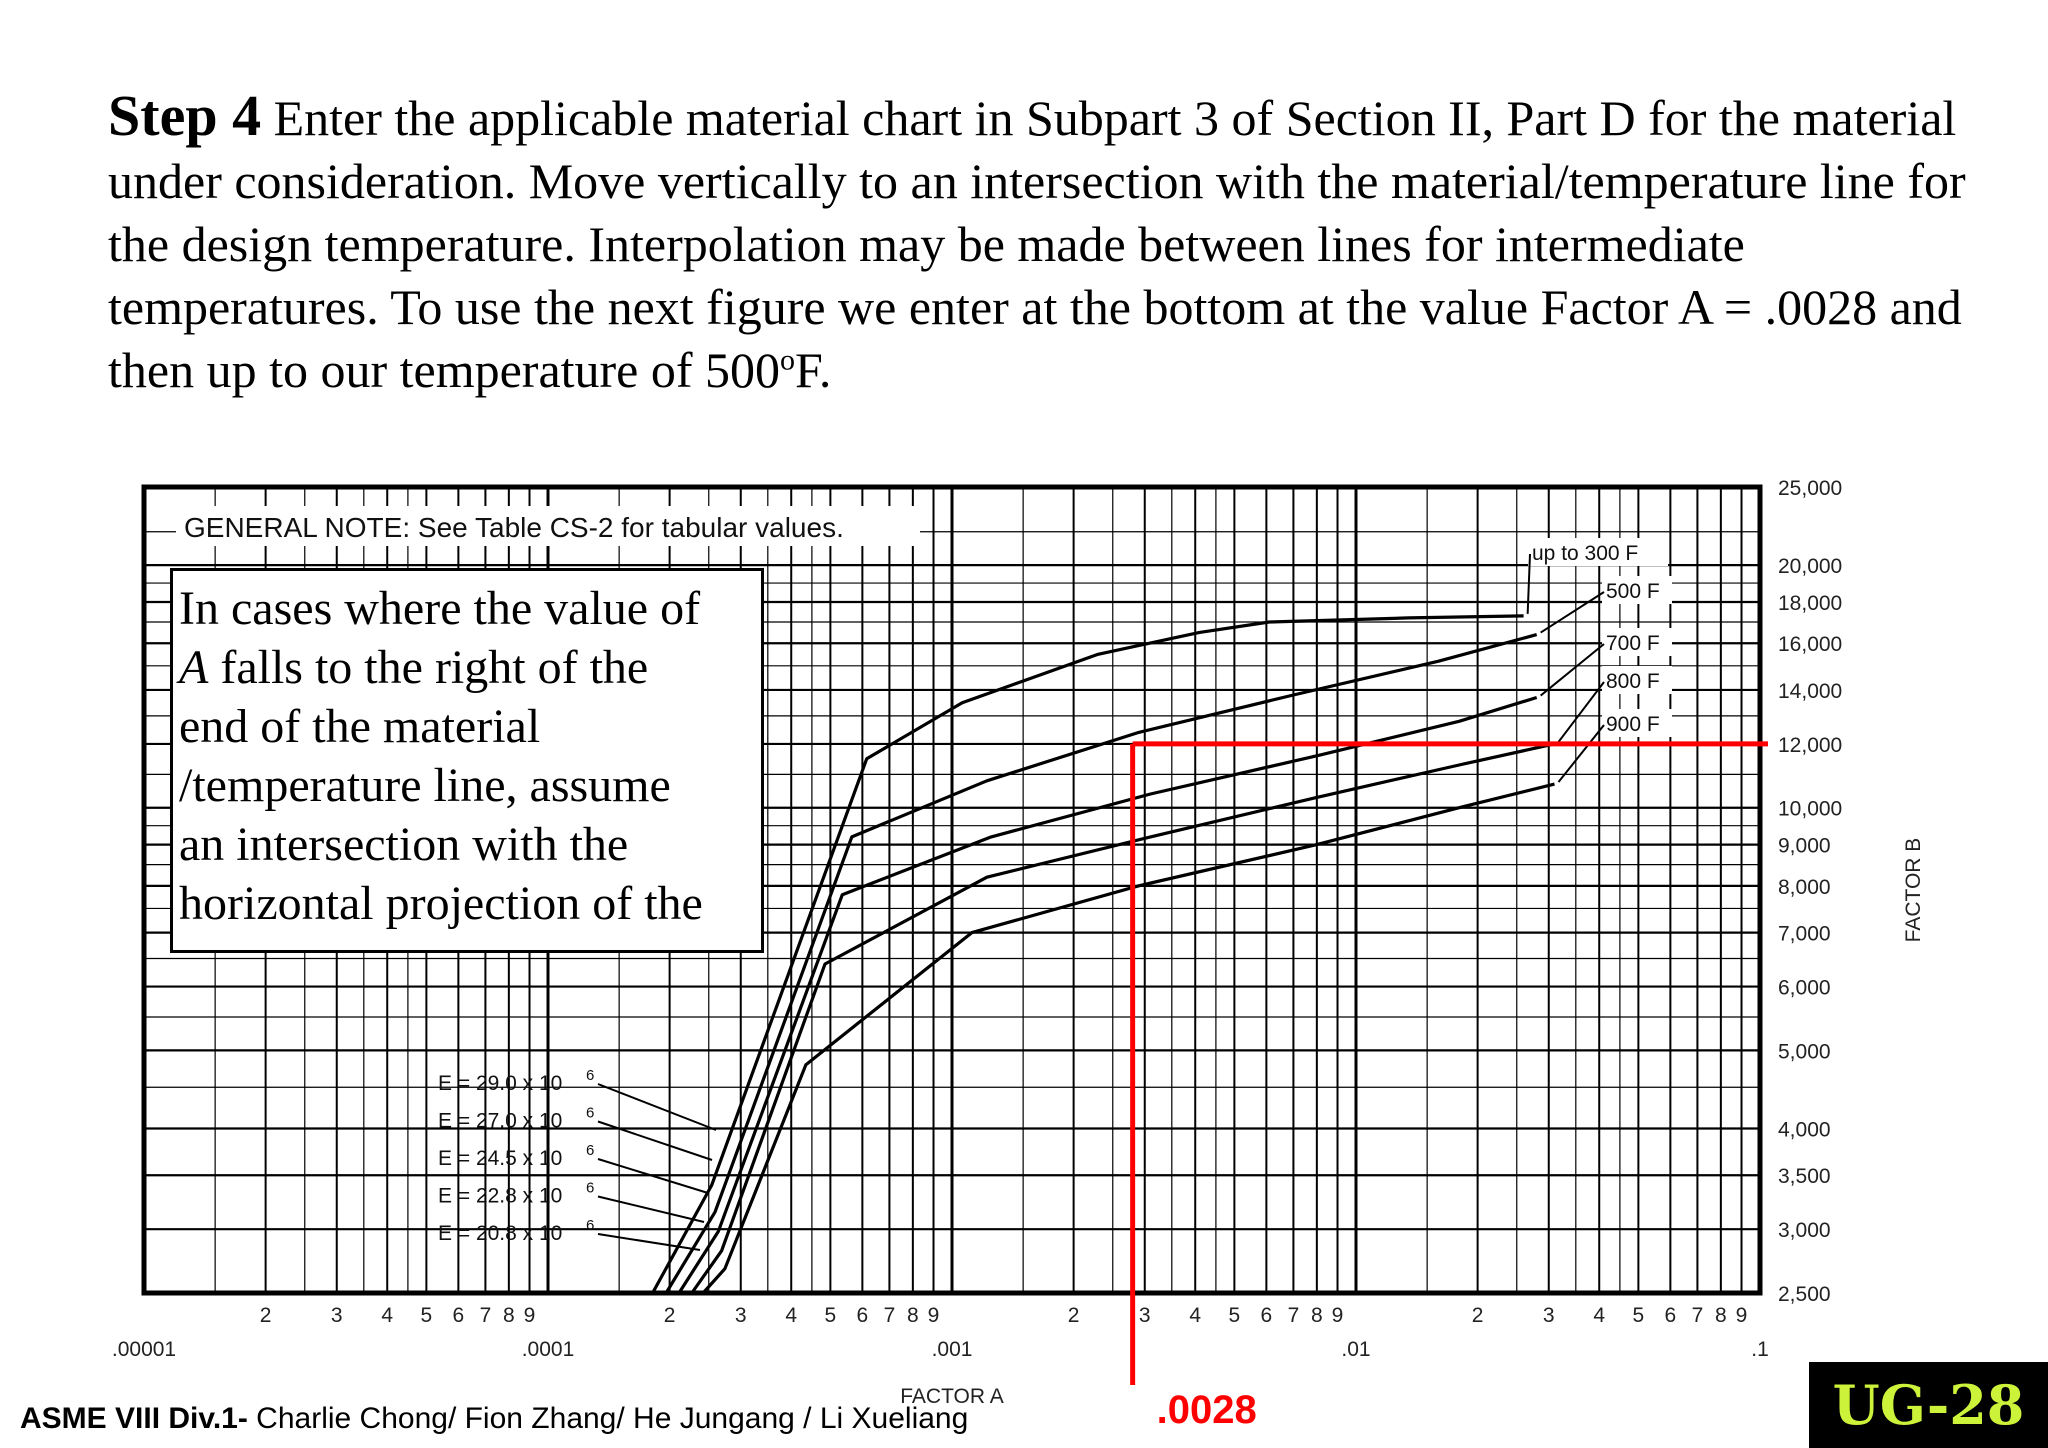 Image resolution: width=2048 pixels, height=1448 pixels. What do you see at coordinates (1633, 681) in the screenshot?
I see `temp-label: 800 F` at bounding box center [1633, 681].